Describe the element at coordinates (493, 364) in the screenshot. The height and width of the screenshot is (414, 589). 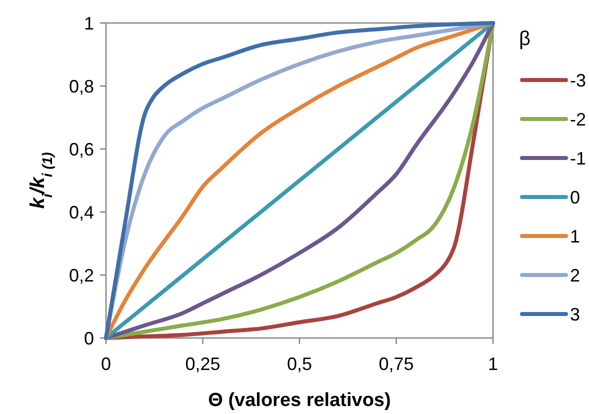
I see `x-tick-label: 1` at that location.